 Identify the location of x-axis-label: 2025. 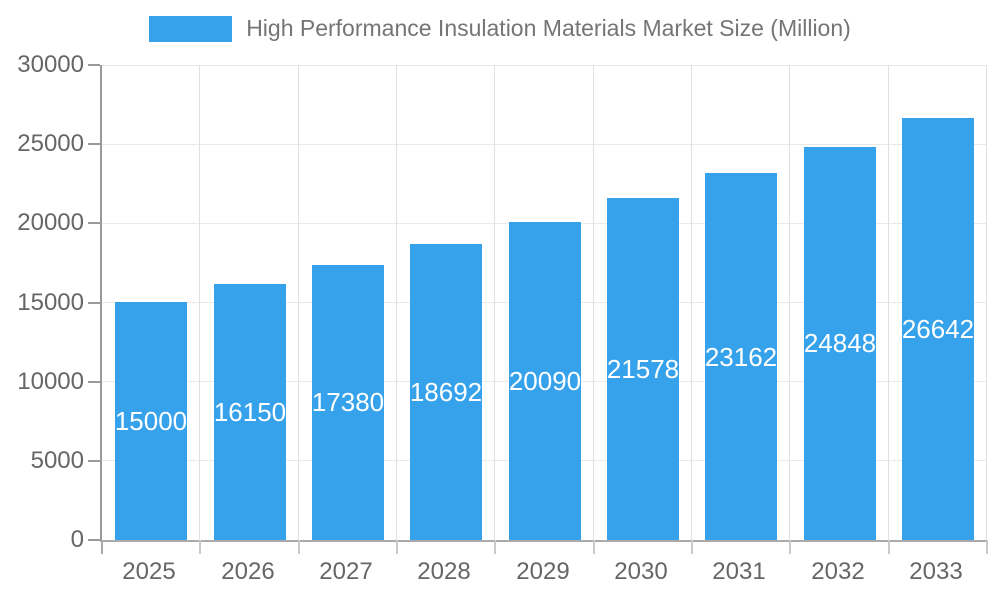
(149, 571).